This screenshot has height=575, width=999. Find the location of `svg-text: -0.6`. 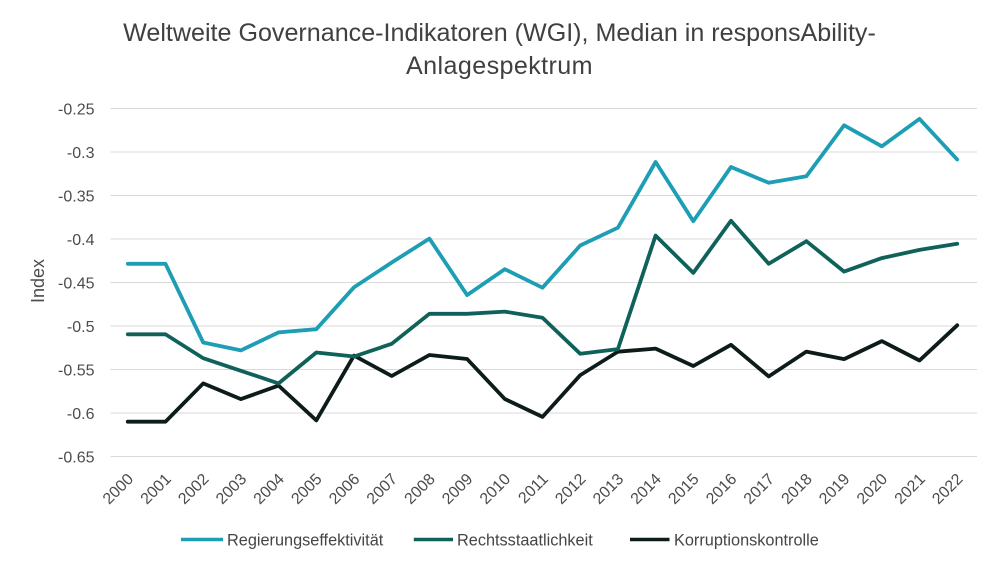

svg-text: -0.6 is located at coordinates (81, 414).